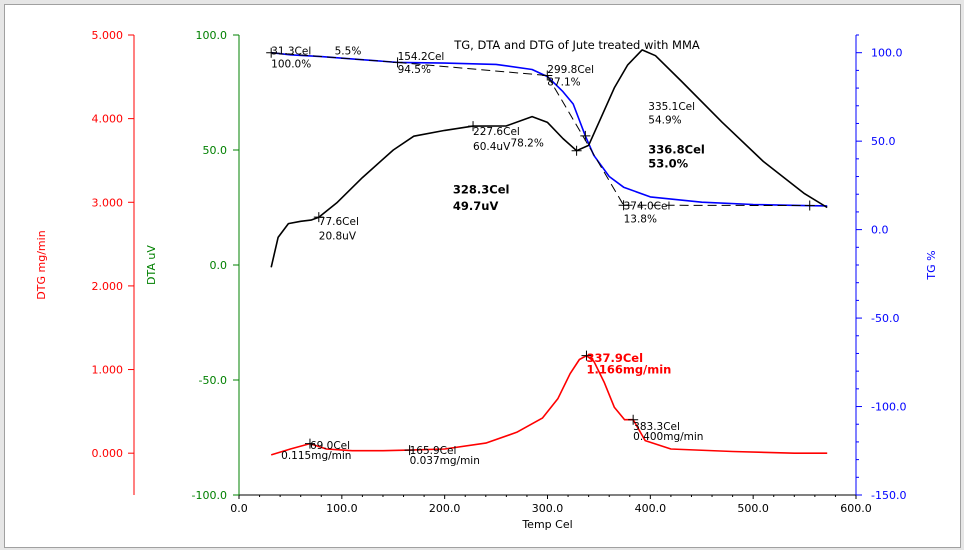 This screenshot has height=550, width=964. What do you see at coordinates (338, 237) in the screenshot?
I see `data-label: 20.8uV` at bounding box center [338, 237].